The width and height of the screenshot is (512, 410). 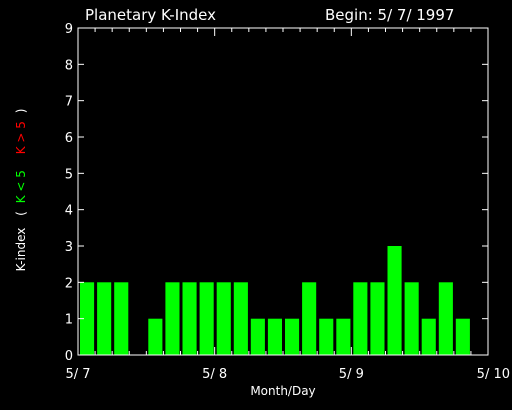 What do you see at coordinates (493, 374) in the screenshot?
I see `x-tick-label: 5/ 10` at bounding box center [493, 374].